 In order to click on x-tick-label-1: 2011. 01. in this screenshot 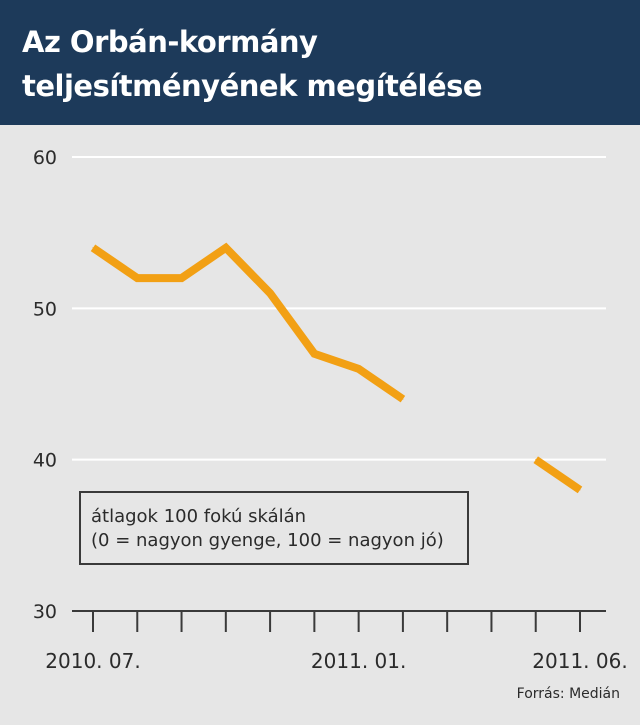, I will do `click(358, 661)`.